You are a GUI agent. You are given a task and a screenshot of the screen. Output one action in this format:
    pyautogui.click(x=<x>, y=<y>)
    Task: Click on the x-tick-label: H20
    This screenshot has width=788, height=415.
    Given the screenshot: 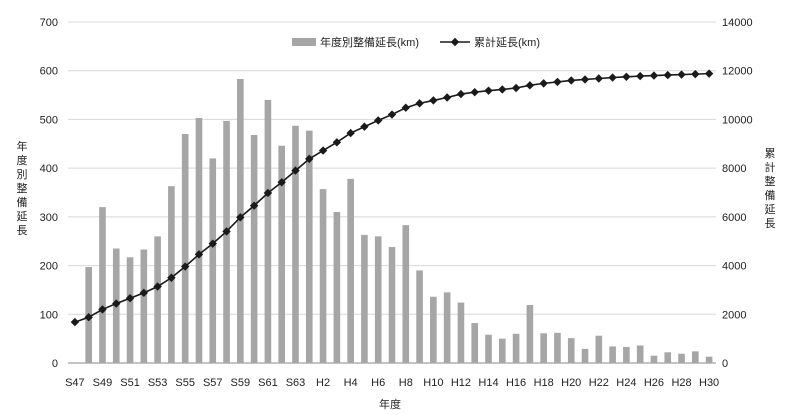 What is the action you would take?
    pyautogui.click(x=571, y=383)
    